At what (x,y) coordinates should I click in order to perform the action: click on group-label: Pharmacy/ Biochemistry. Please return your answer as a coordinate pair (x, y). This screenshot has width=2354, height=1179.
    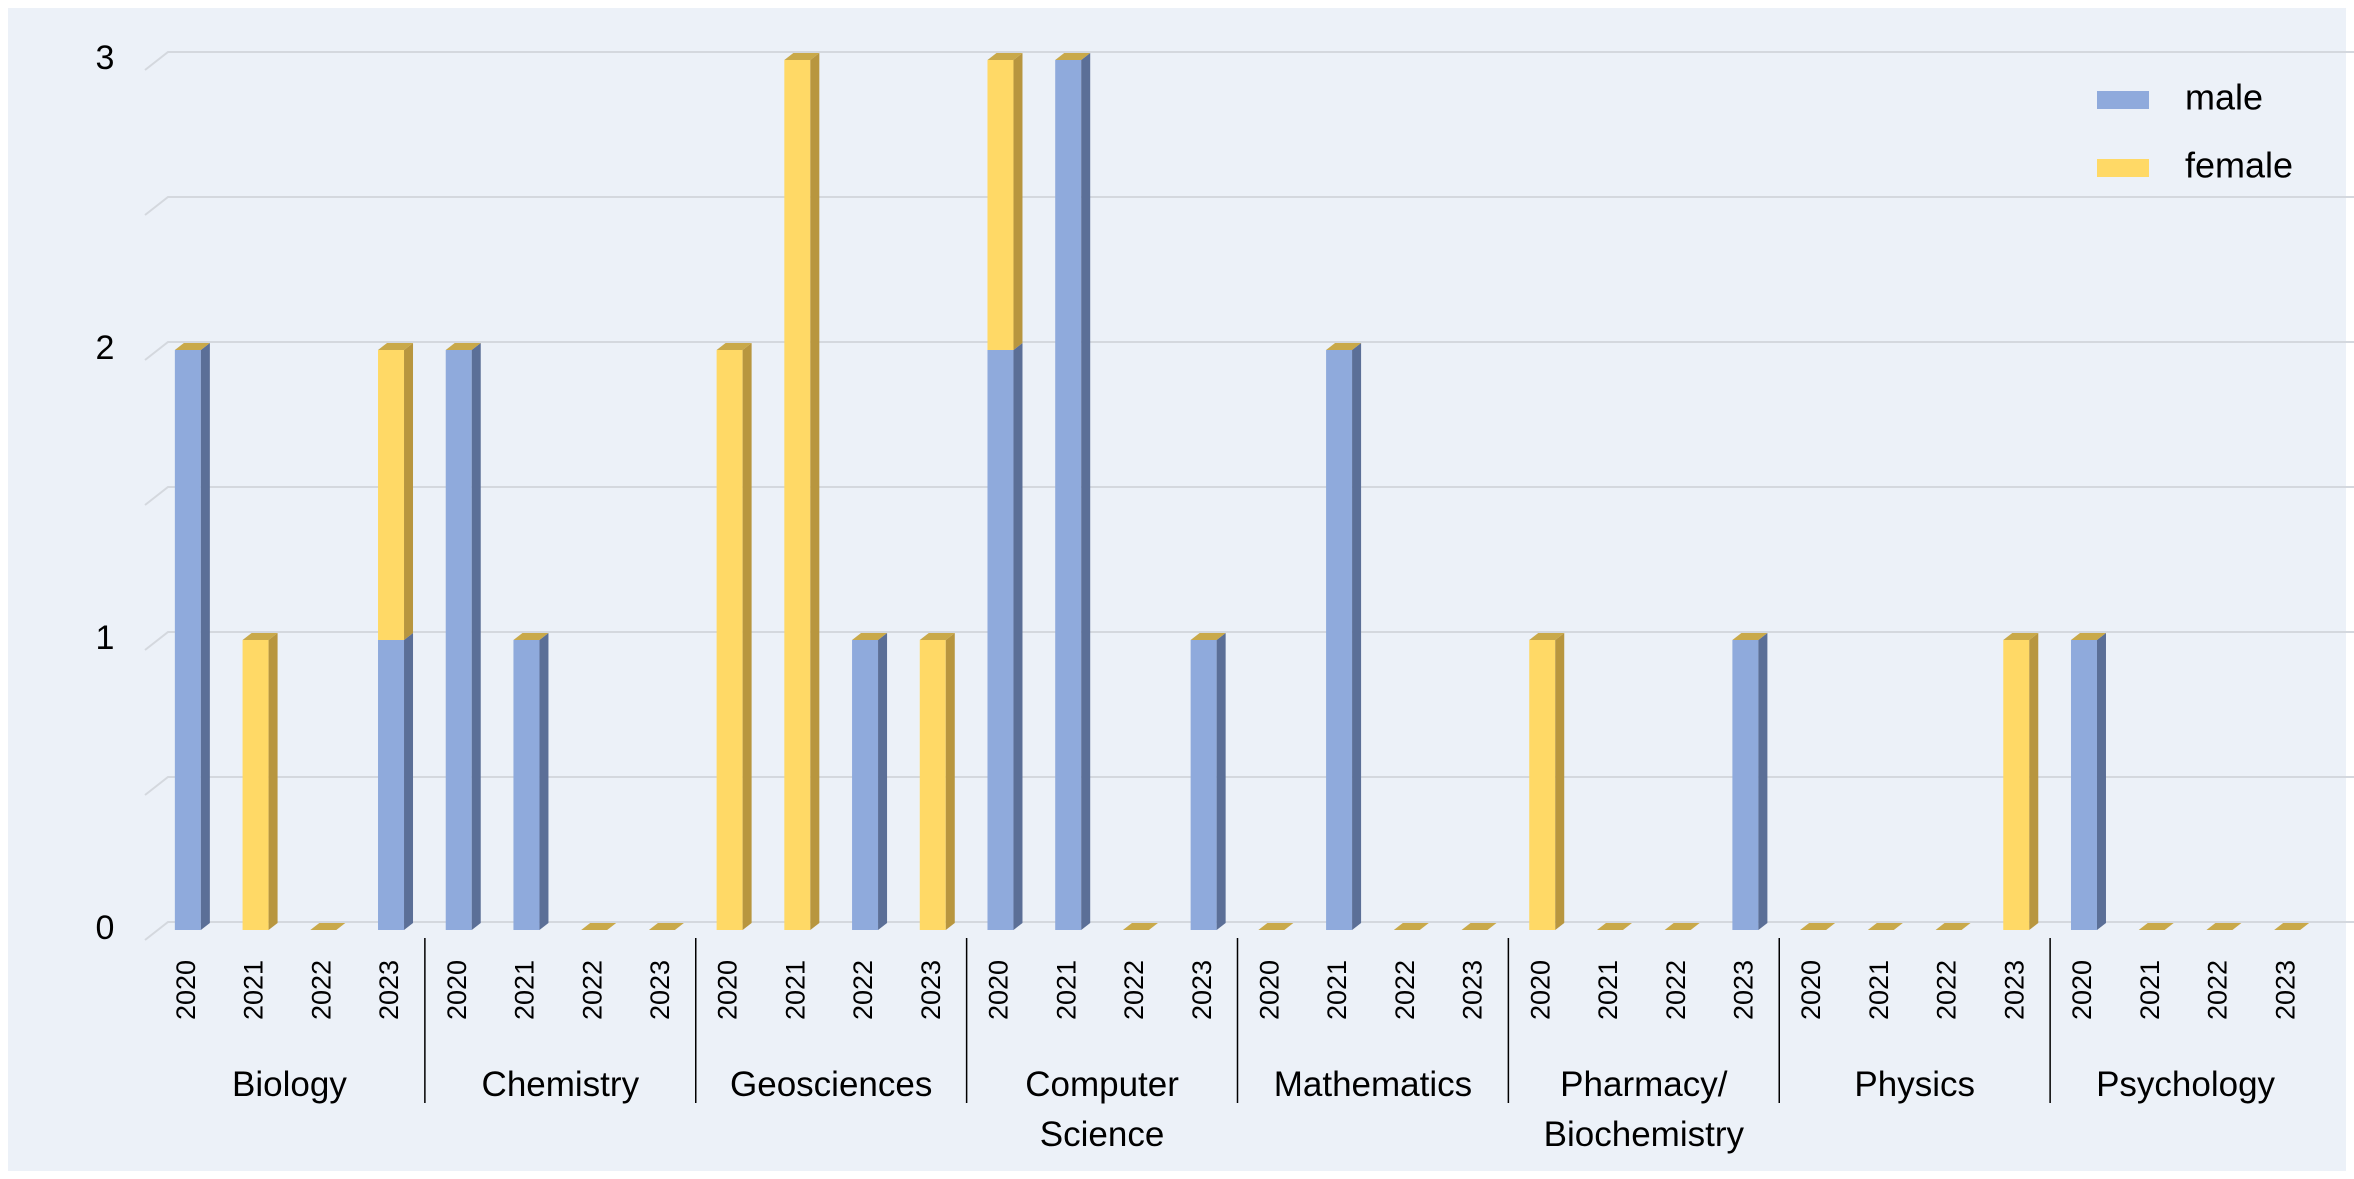
    Looking at the image, I should click on (1643, 1109).